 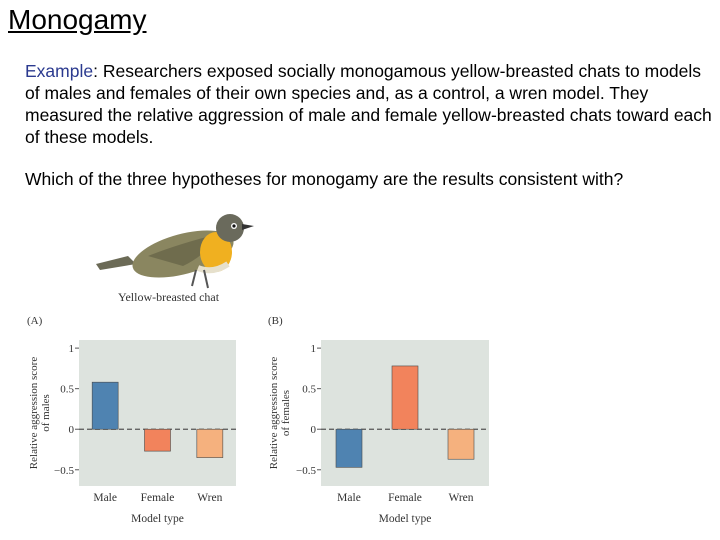 What do you see at coordinates (280, 413) in the screenshot?
I see `y-axis-label: Relative aggression scoreof females` at bounding box center [280, 413].